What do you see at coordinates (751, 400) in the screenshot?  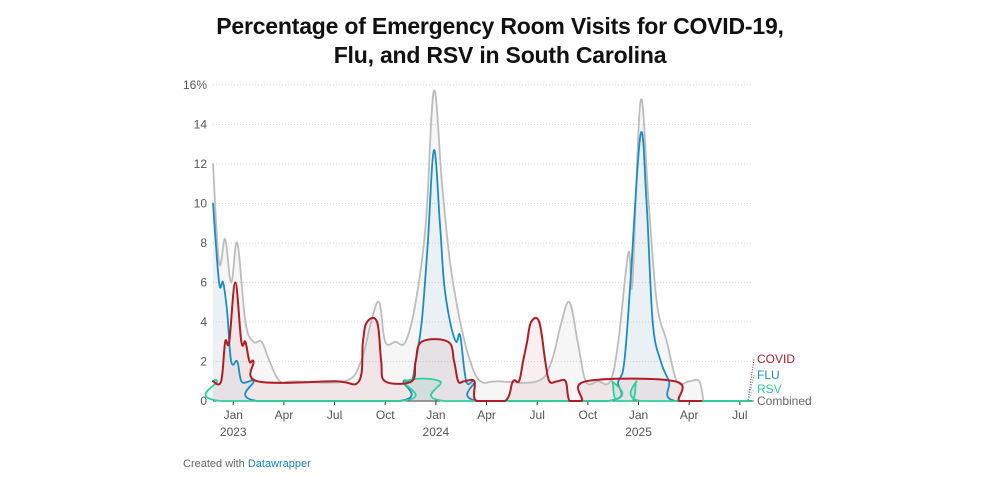 I see `legend-connector-combined` at bounding box center [751, 400].